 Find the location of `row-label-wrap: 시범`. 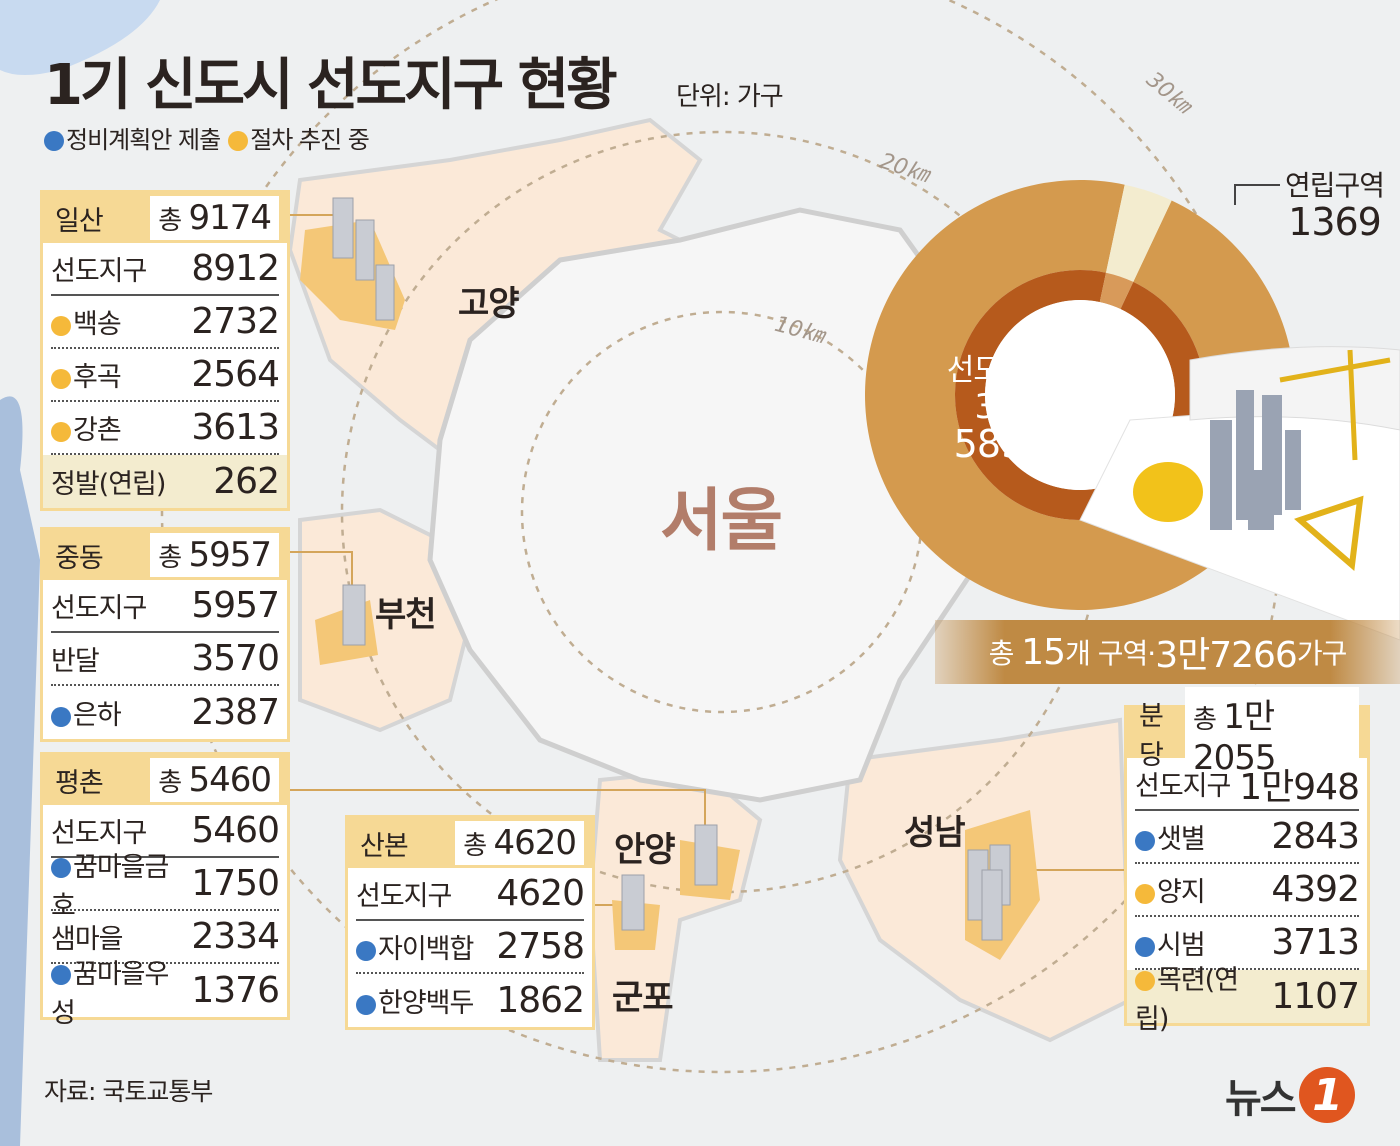

row-label-wrap: 시범 is located at coordinates (1170, 942).